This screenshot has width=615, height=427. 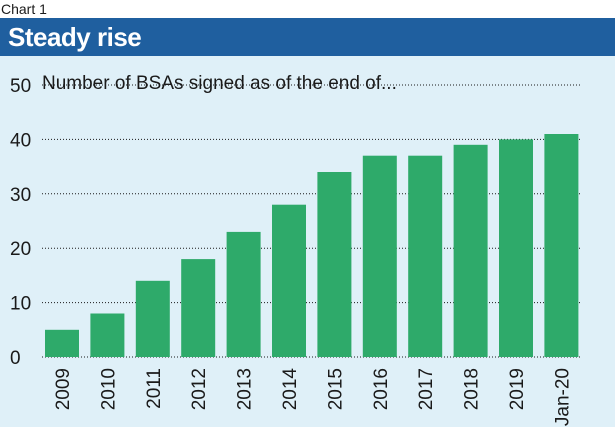 What do you see at coordinates (20, 86) in the screenshot?
I see `y-tick-label: 50` at bounding box center [20, 86].